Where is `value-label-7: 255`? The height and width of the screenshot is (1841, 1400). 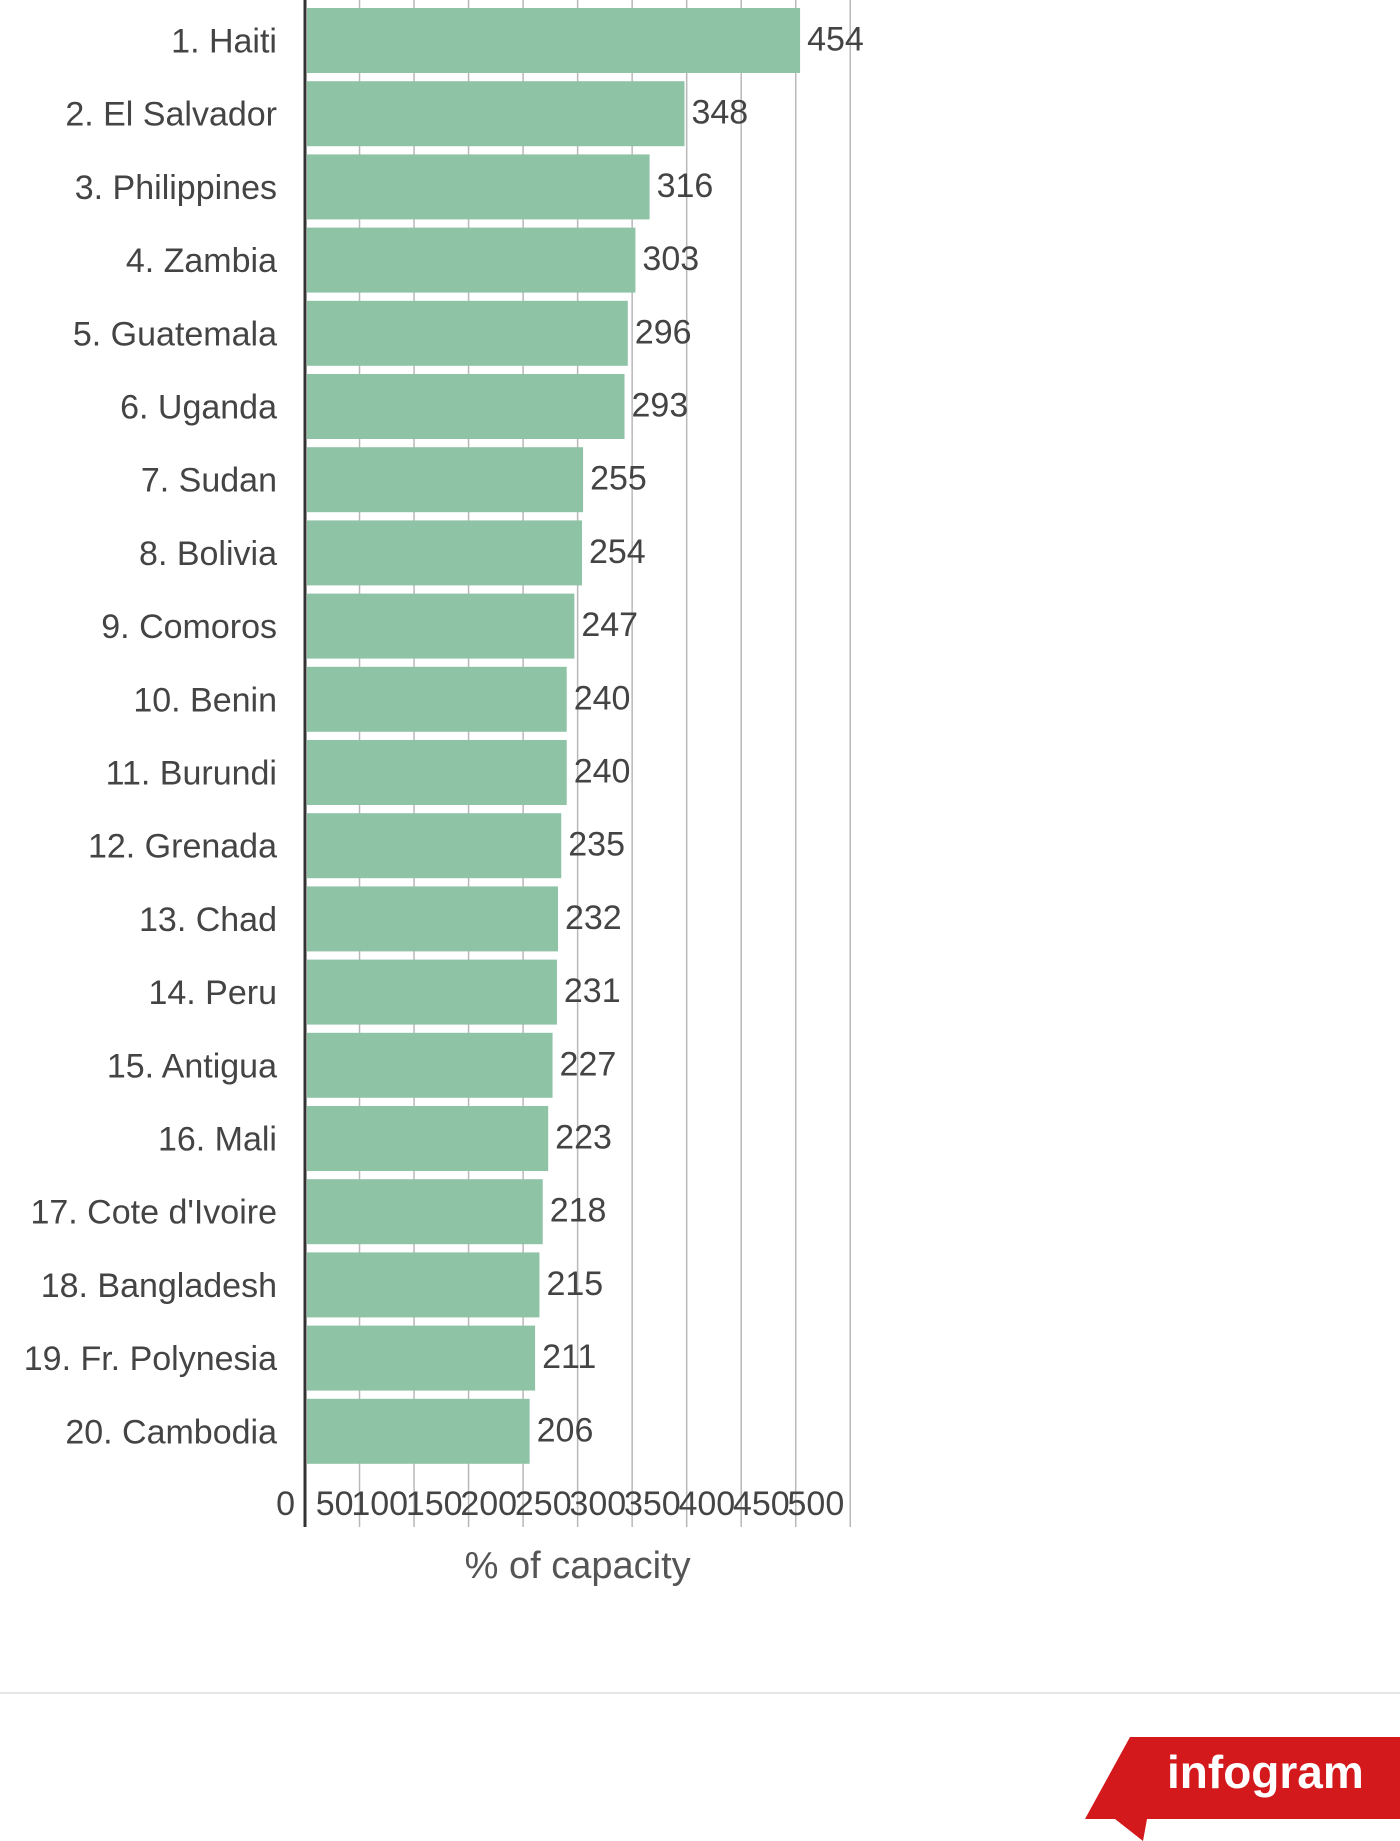
value-label-7: 255 is located at coordinates (618, 479).